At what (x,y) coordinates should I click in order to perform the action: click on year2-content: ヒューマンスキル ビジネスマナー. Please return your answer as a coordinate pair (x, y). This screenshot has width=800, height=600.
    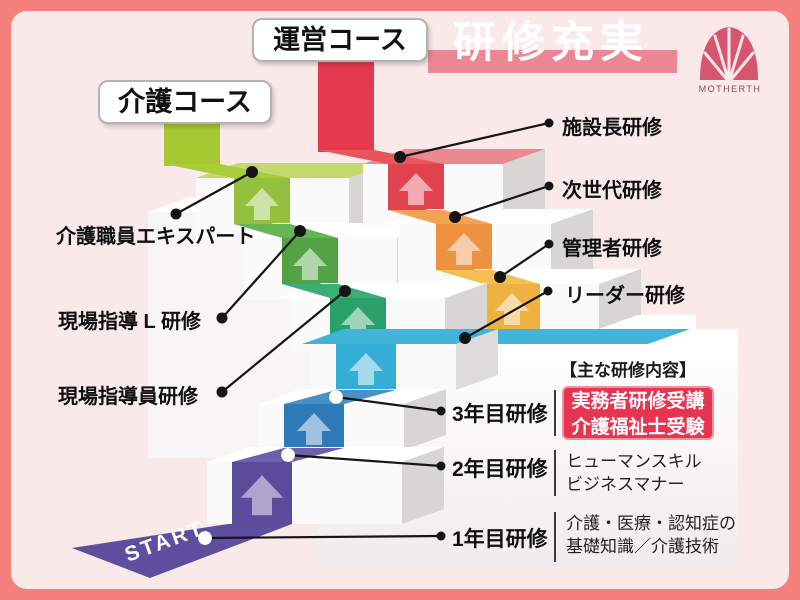
    Looking at the image, I should click on (634, 473).